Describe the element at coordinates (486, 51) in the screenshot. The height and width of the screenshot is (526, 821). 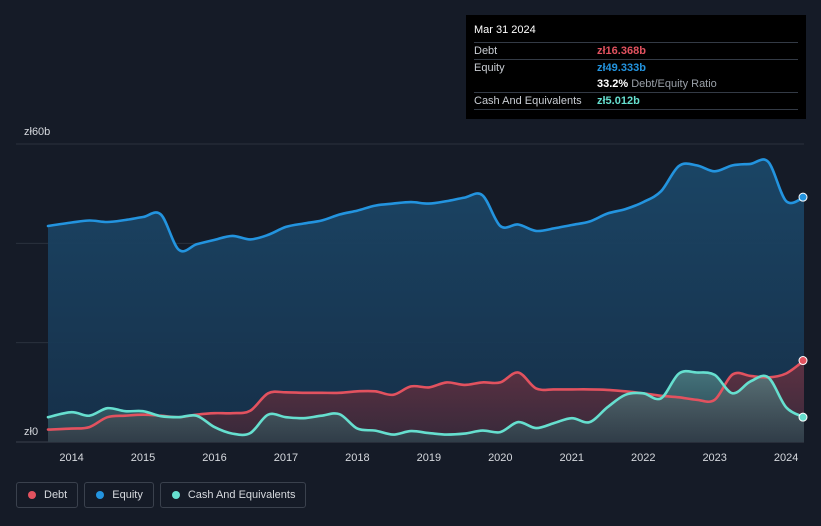
I see `tooltip-label: Debt` at that location.